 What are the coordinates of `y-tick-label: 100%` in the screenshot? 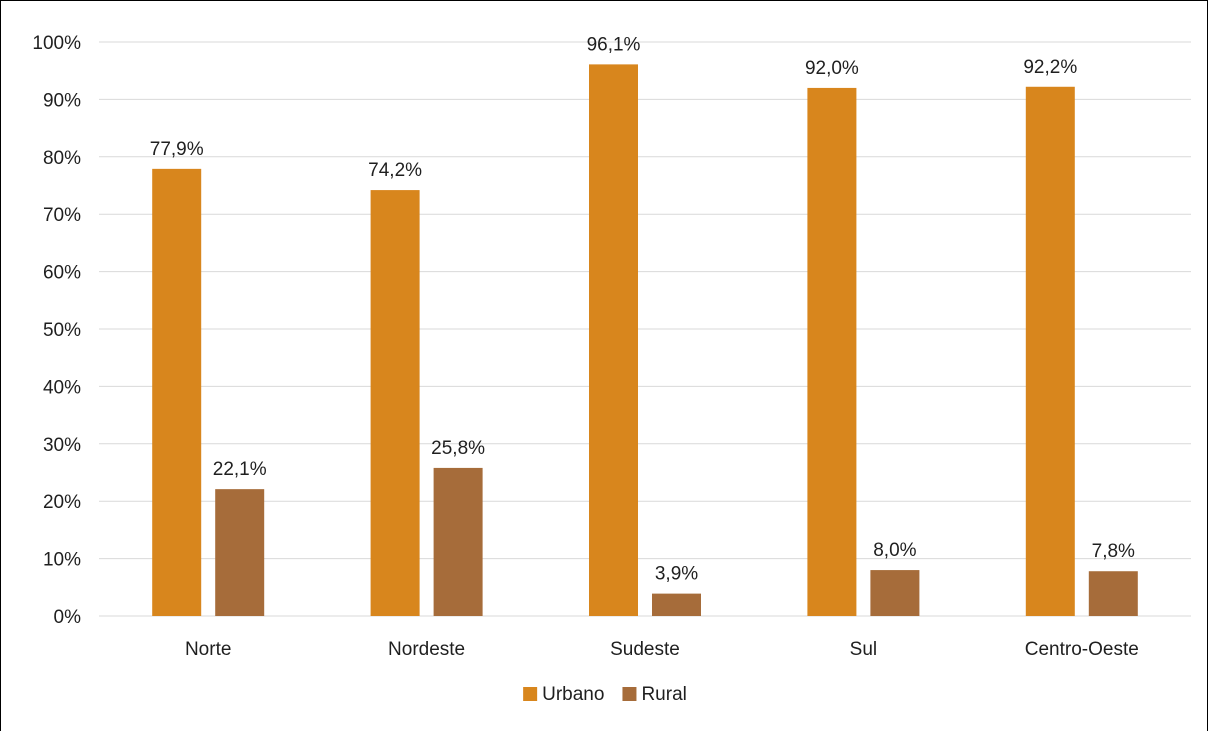 It's located at (56, 43).